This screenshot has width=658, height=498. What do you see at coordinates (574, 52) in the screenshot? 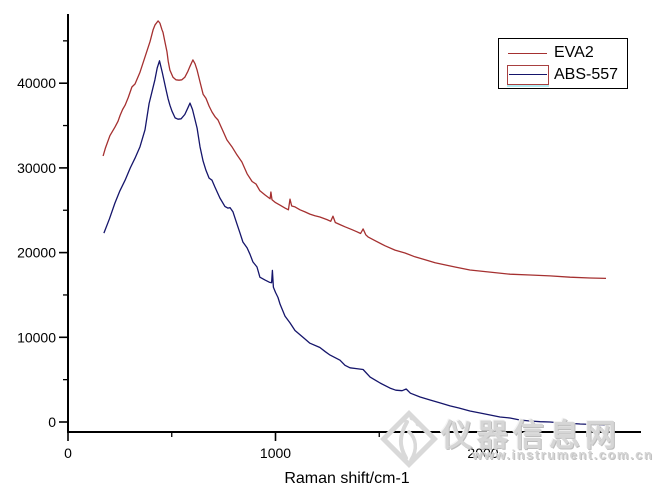
I see `legend-label-eva2: EVA2` at bounding box center [574, 52].